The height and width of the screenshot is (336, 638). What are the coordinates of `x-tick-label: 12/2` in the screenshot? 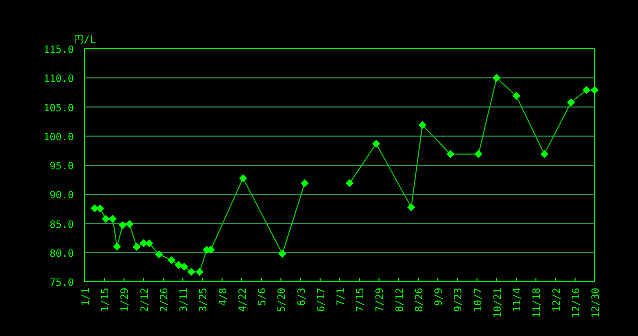 It's located at (557, 300).